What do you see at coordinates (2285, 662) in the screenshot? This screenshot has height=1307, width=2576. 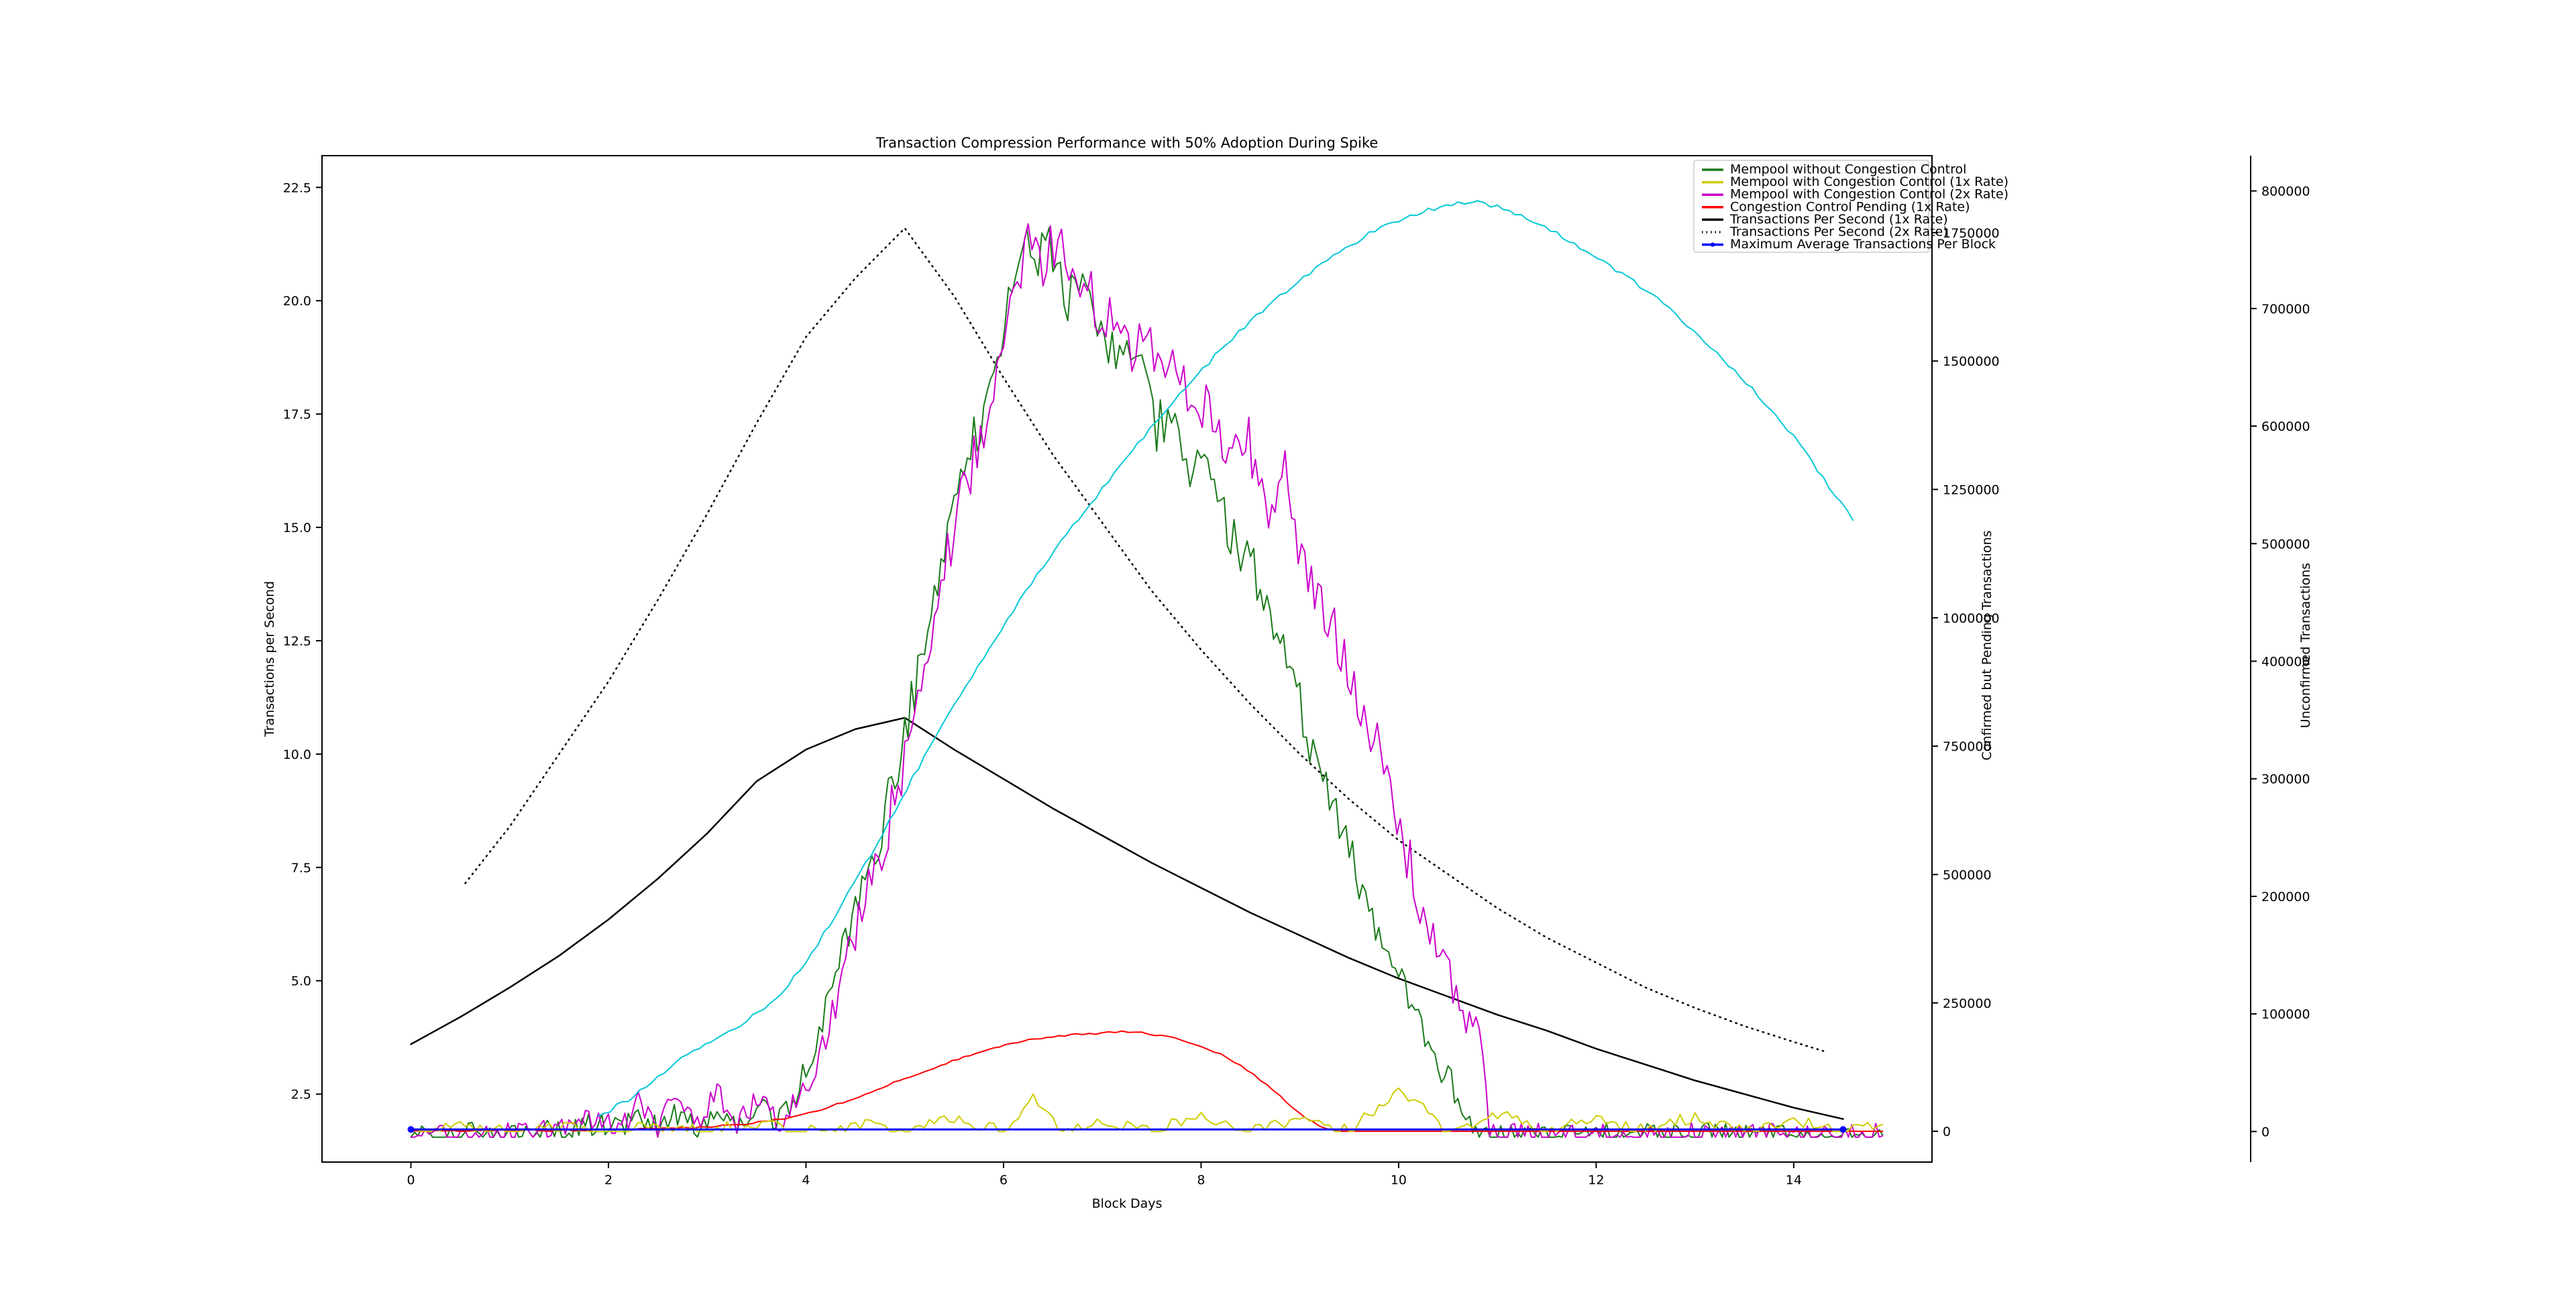 I see `y-tick-label-right2: 400000` at bounding box center [2285, 662].